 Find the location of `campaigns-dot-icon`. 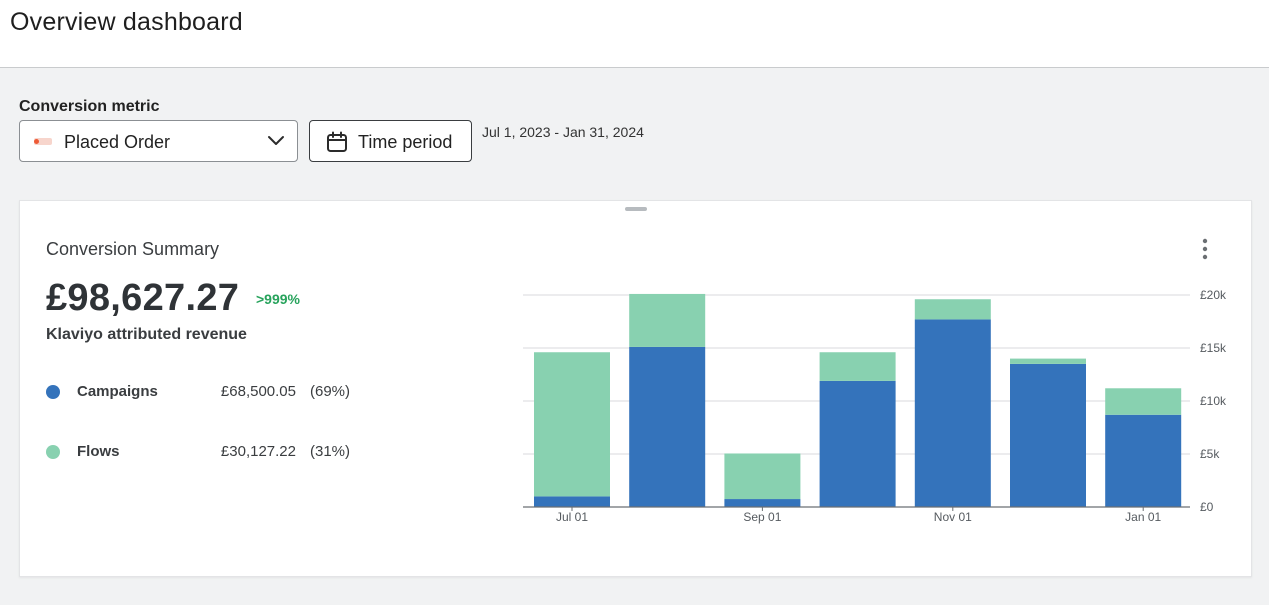

campaigns-dot-icon is located at coordinates (53, 392).